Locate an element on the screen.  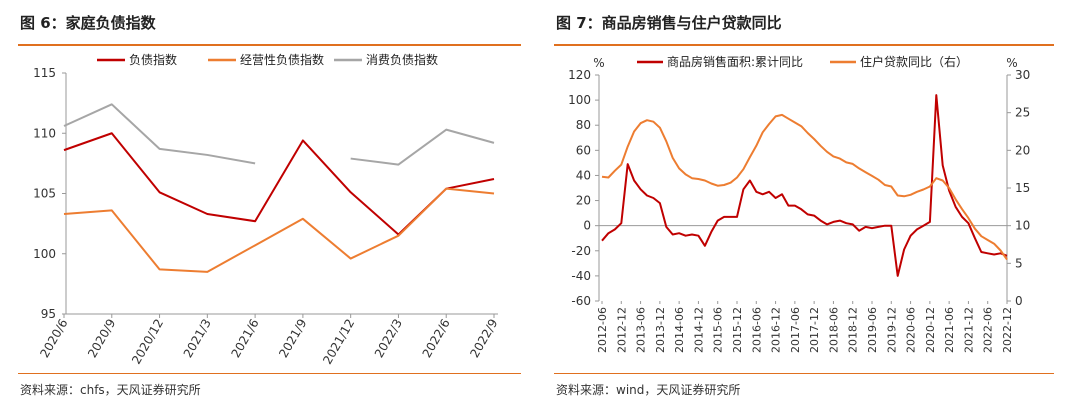
x-tick-label: 2019-12 is located at coordinates (891, 330).